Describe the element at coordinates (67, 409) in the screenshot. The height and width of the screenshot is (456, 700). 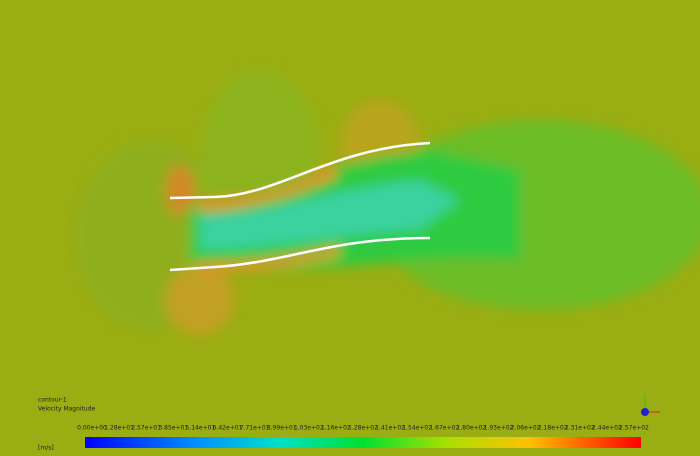
I see `legend-quantity: Velocity Magnitude` at that location.